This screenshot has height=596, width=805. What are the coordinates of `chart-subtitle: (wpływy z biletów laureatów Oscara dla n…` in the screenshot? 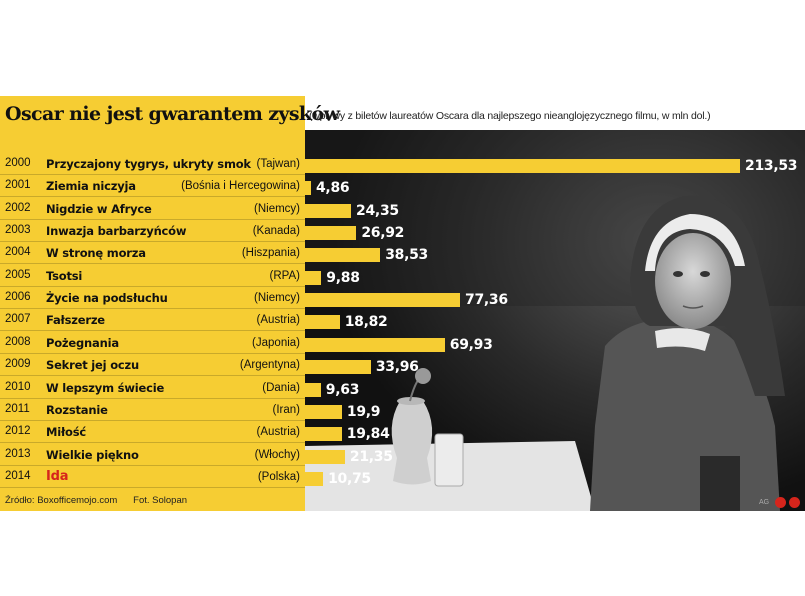 It's located at (510, 116).